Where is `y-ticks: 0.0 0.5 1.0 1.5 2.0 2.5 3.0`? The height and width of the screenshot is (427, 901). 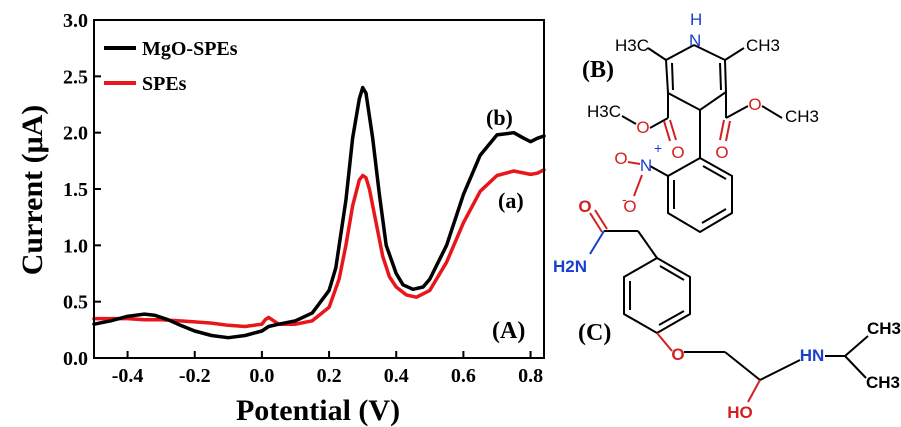
y-ticks: 0.0 0.5 1.0 1.5 2.0 2.5 3.0 is located at coordinates (82, 190).